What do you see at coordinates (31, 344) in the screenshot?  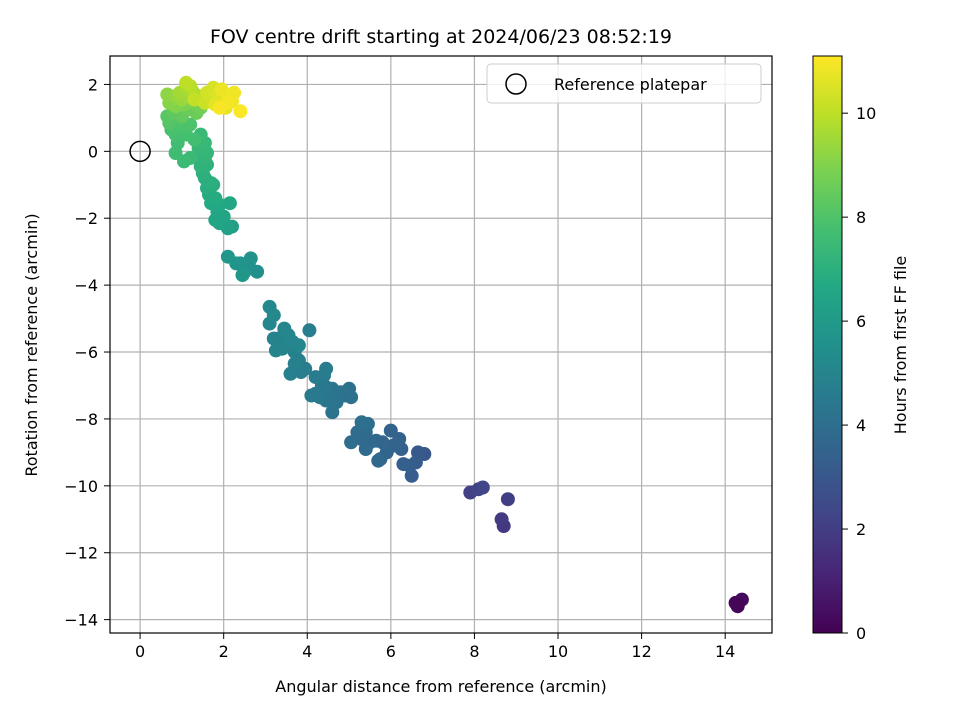 I see `y-axis-label: Rotation from reference (arcmin)` at bounding box center [31, 344].